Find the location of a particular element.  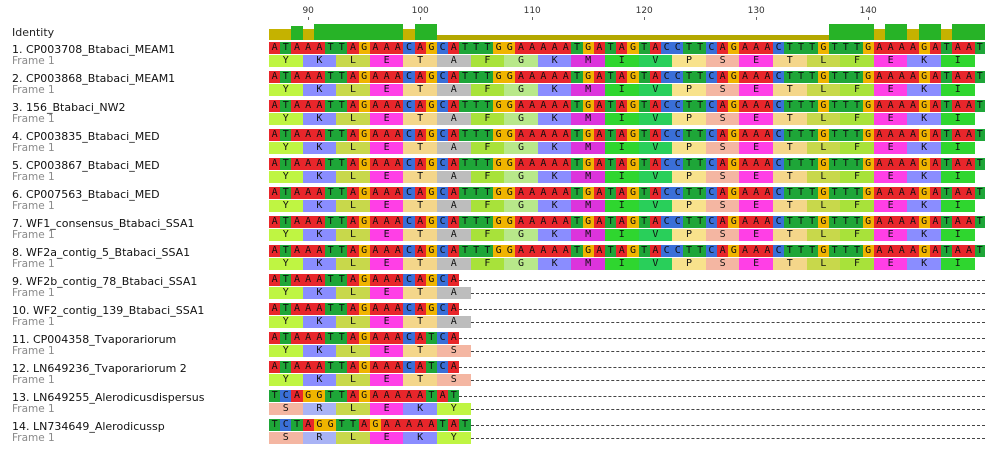

identity-bar is located at coordinates (947, 34).